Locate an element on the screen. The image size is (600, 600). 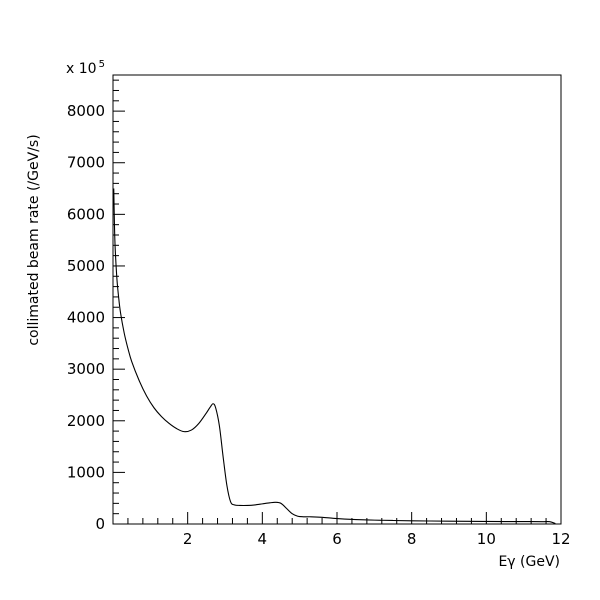
y-tick-label: 6000 is located at coordinates (86, 214).